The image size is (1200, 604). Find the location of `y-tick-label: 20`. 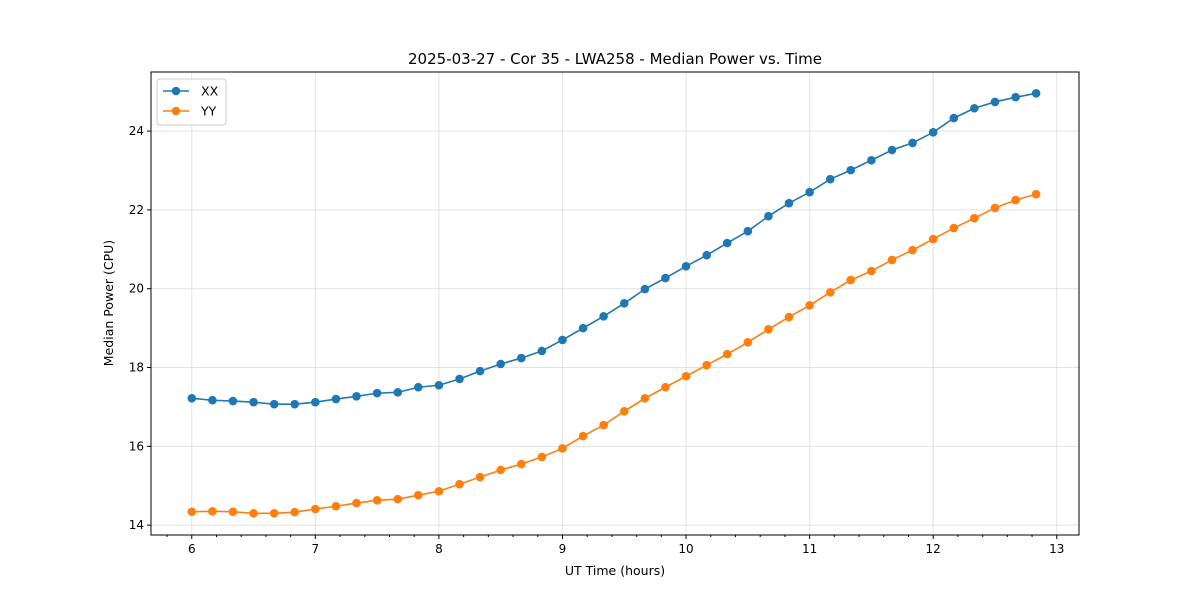

y-tick-label: 20 is located at coordinates (136, 289).